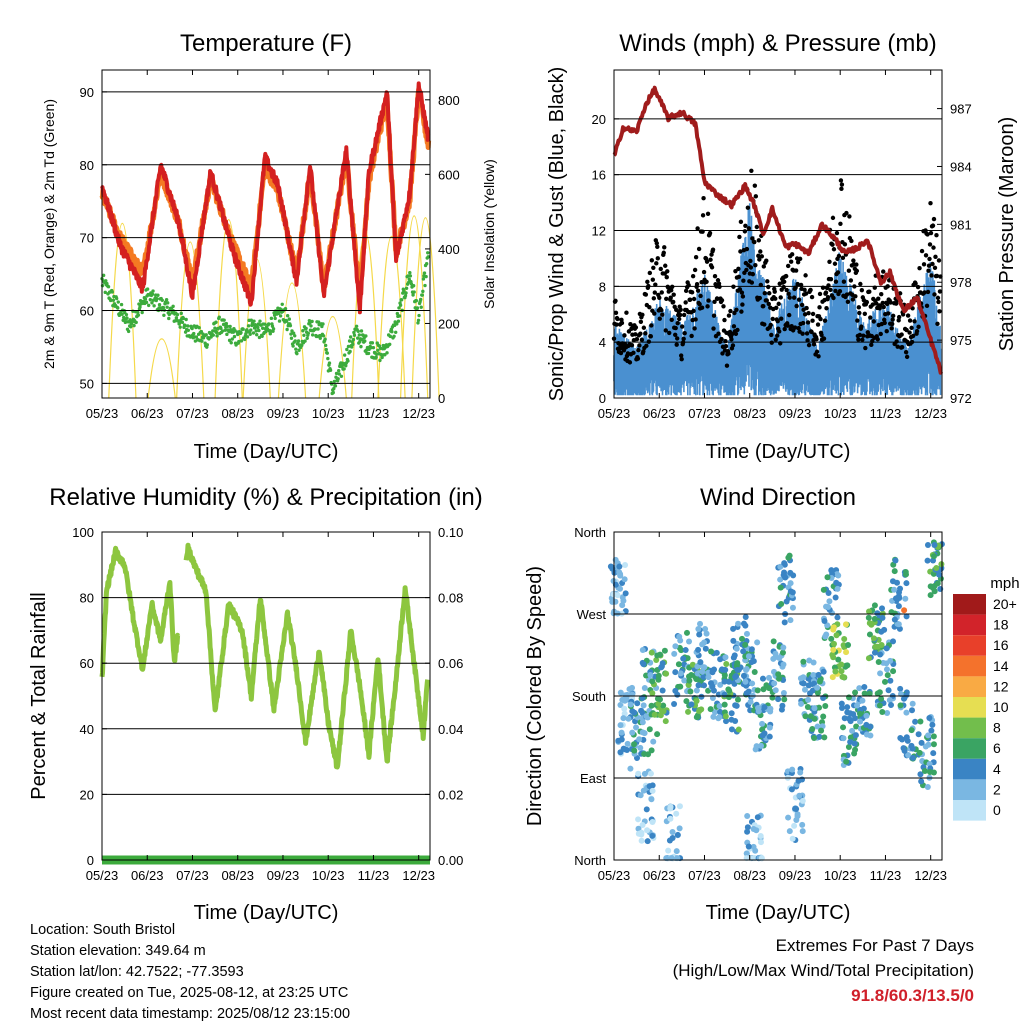 This screenshot has width=1024, height=1025. What do you see at coordinates (776, 700) in the screenshot?
I see `direction-series` at bounding box center [776, 700].